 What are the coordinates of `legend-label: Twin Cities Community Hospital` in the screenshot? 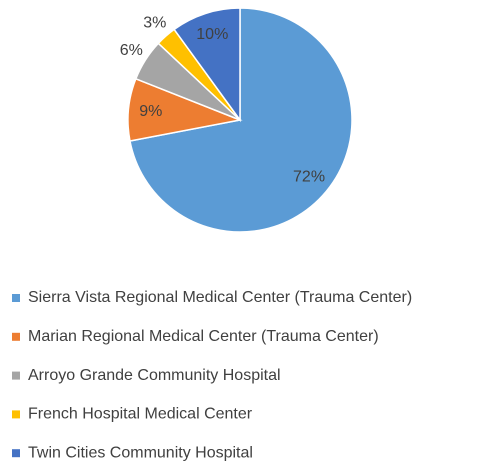 It's located at (140, 452).